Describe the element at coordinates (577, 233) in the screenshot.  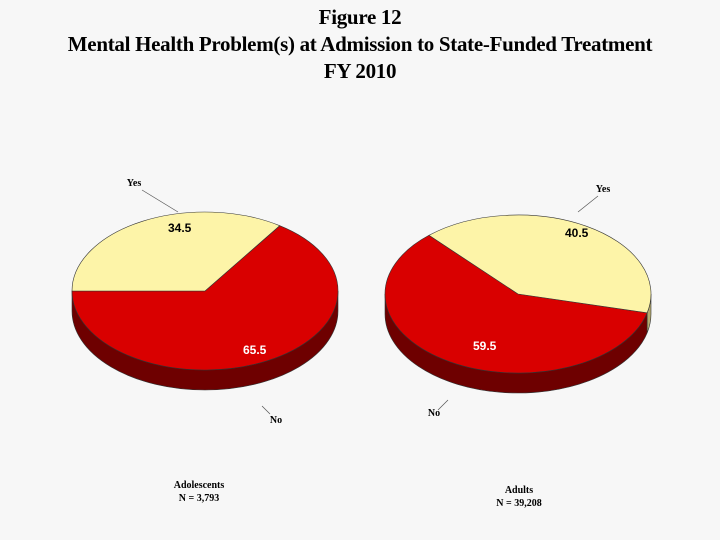
I see `pie-value-adults-yes: 40.5` at that location.